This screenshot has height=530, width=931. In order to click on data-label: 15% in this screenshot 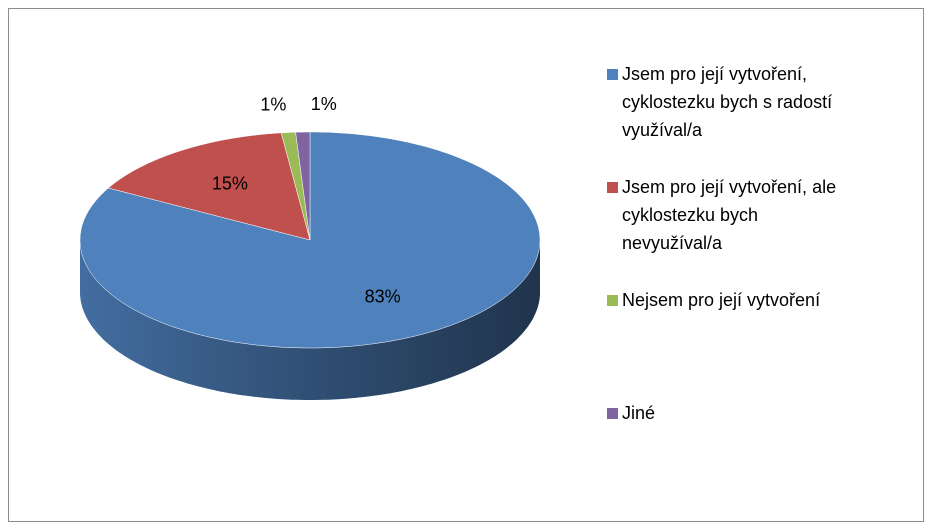, I will do `click(230, 183)`.